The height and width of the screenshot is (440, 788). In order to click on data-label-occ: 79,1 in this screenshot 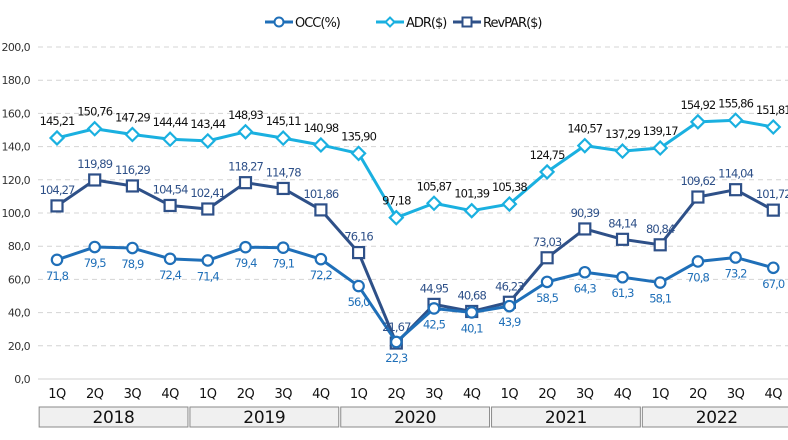, I will do `click(283, 264)`.